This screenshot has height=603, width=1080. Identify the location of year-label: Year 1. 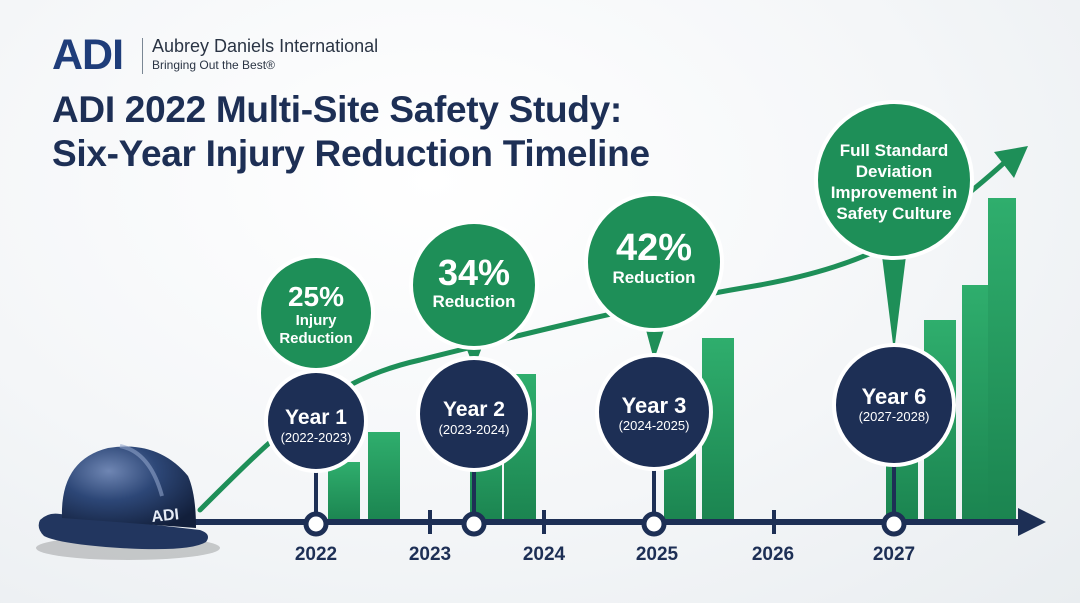
(316, 417).